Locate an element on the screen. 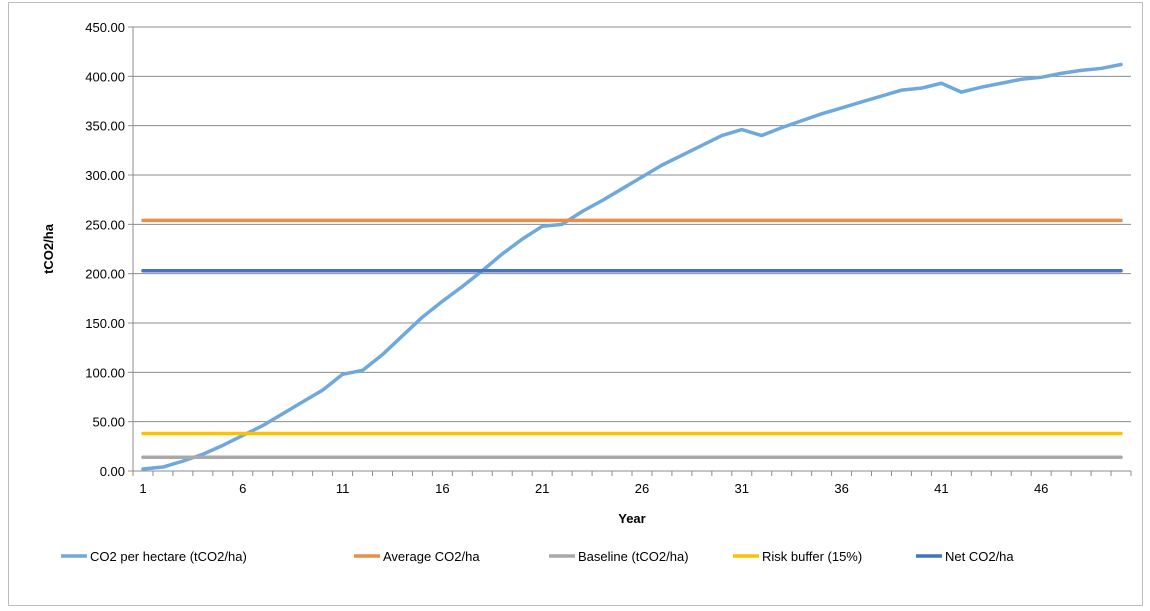  x-tick-label: 21 is located at coordinates (542, 488).